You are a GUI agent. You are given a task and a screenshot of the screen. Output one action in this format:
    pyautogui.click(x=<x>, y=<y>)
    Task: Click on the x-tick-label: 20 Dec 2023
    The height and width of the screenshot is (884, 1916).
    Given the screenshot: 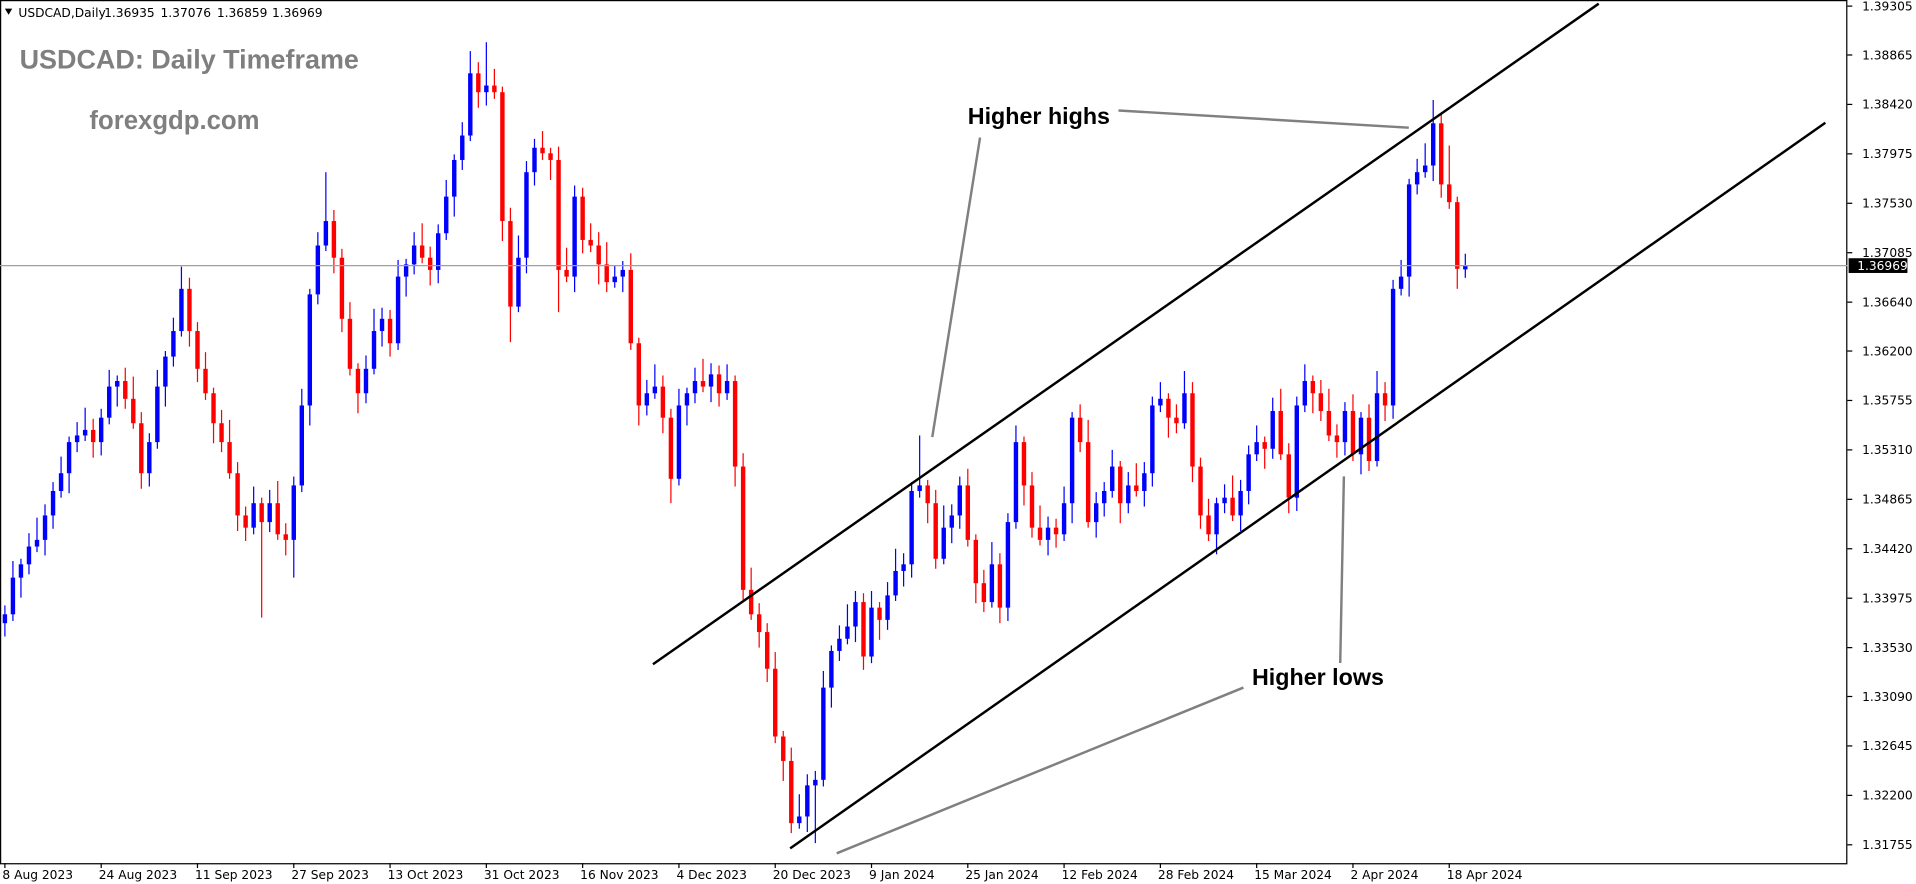 What is the action you would take?
    pyautogui.click(x=812, y=875)
    